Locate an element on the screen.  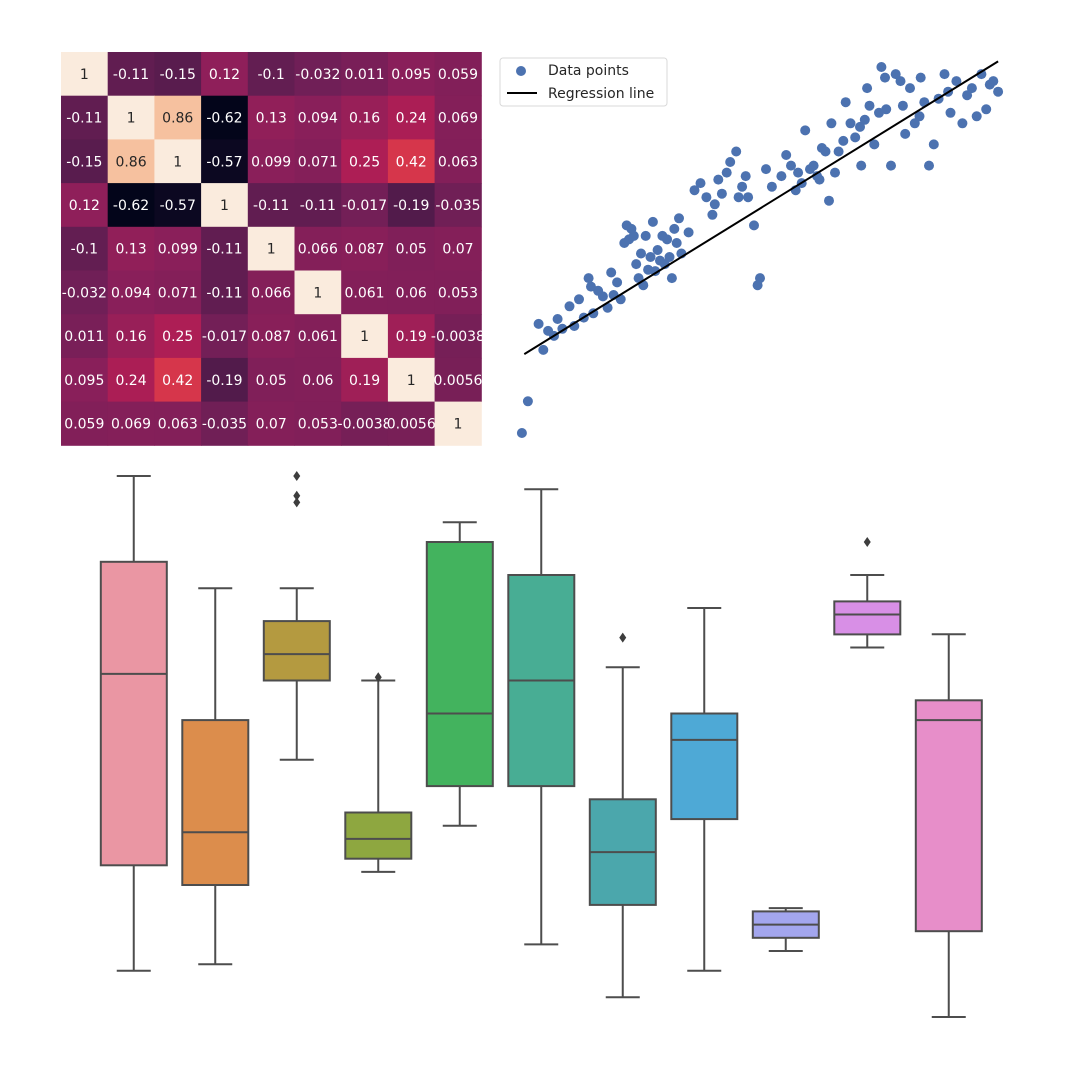
heatmap-cell-label: -0.62 is located at coordinates (224, 119).